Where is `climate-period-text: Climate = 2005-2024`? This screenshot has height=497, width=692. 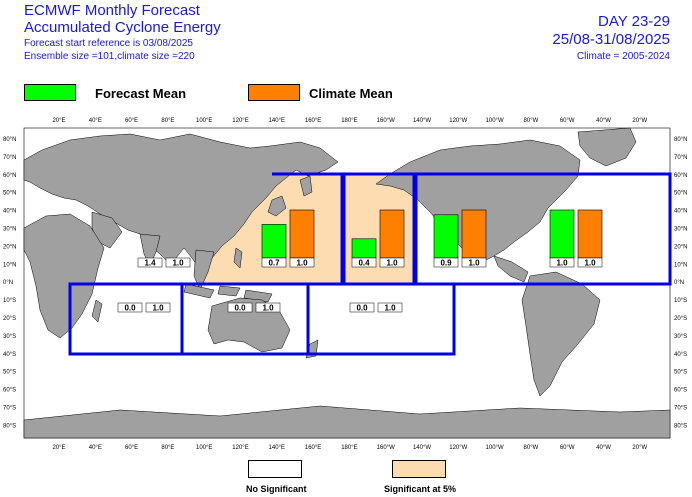 climate-period-text: Climate = 2005-2024 is located at coordinates (623, 56).